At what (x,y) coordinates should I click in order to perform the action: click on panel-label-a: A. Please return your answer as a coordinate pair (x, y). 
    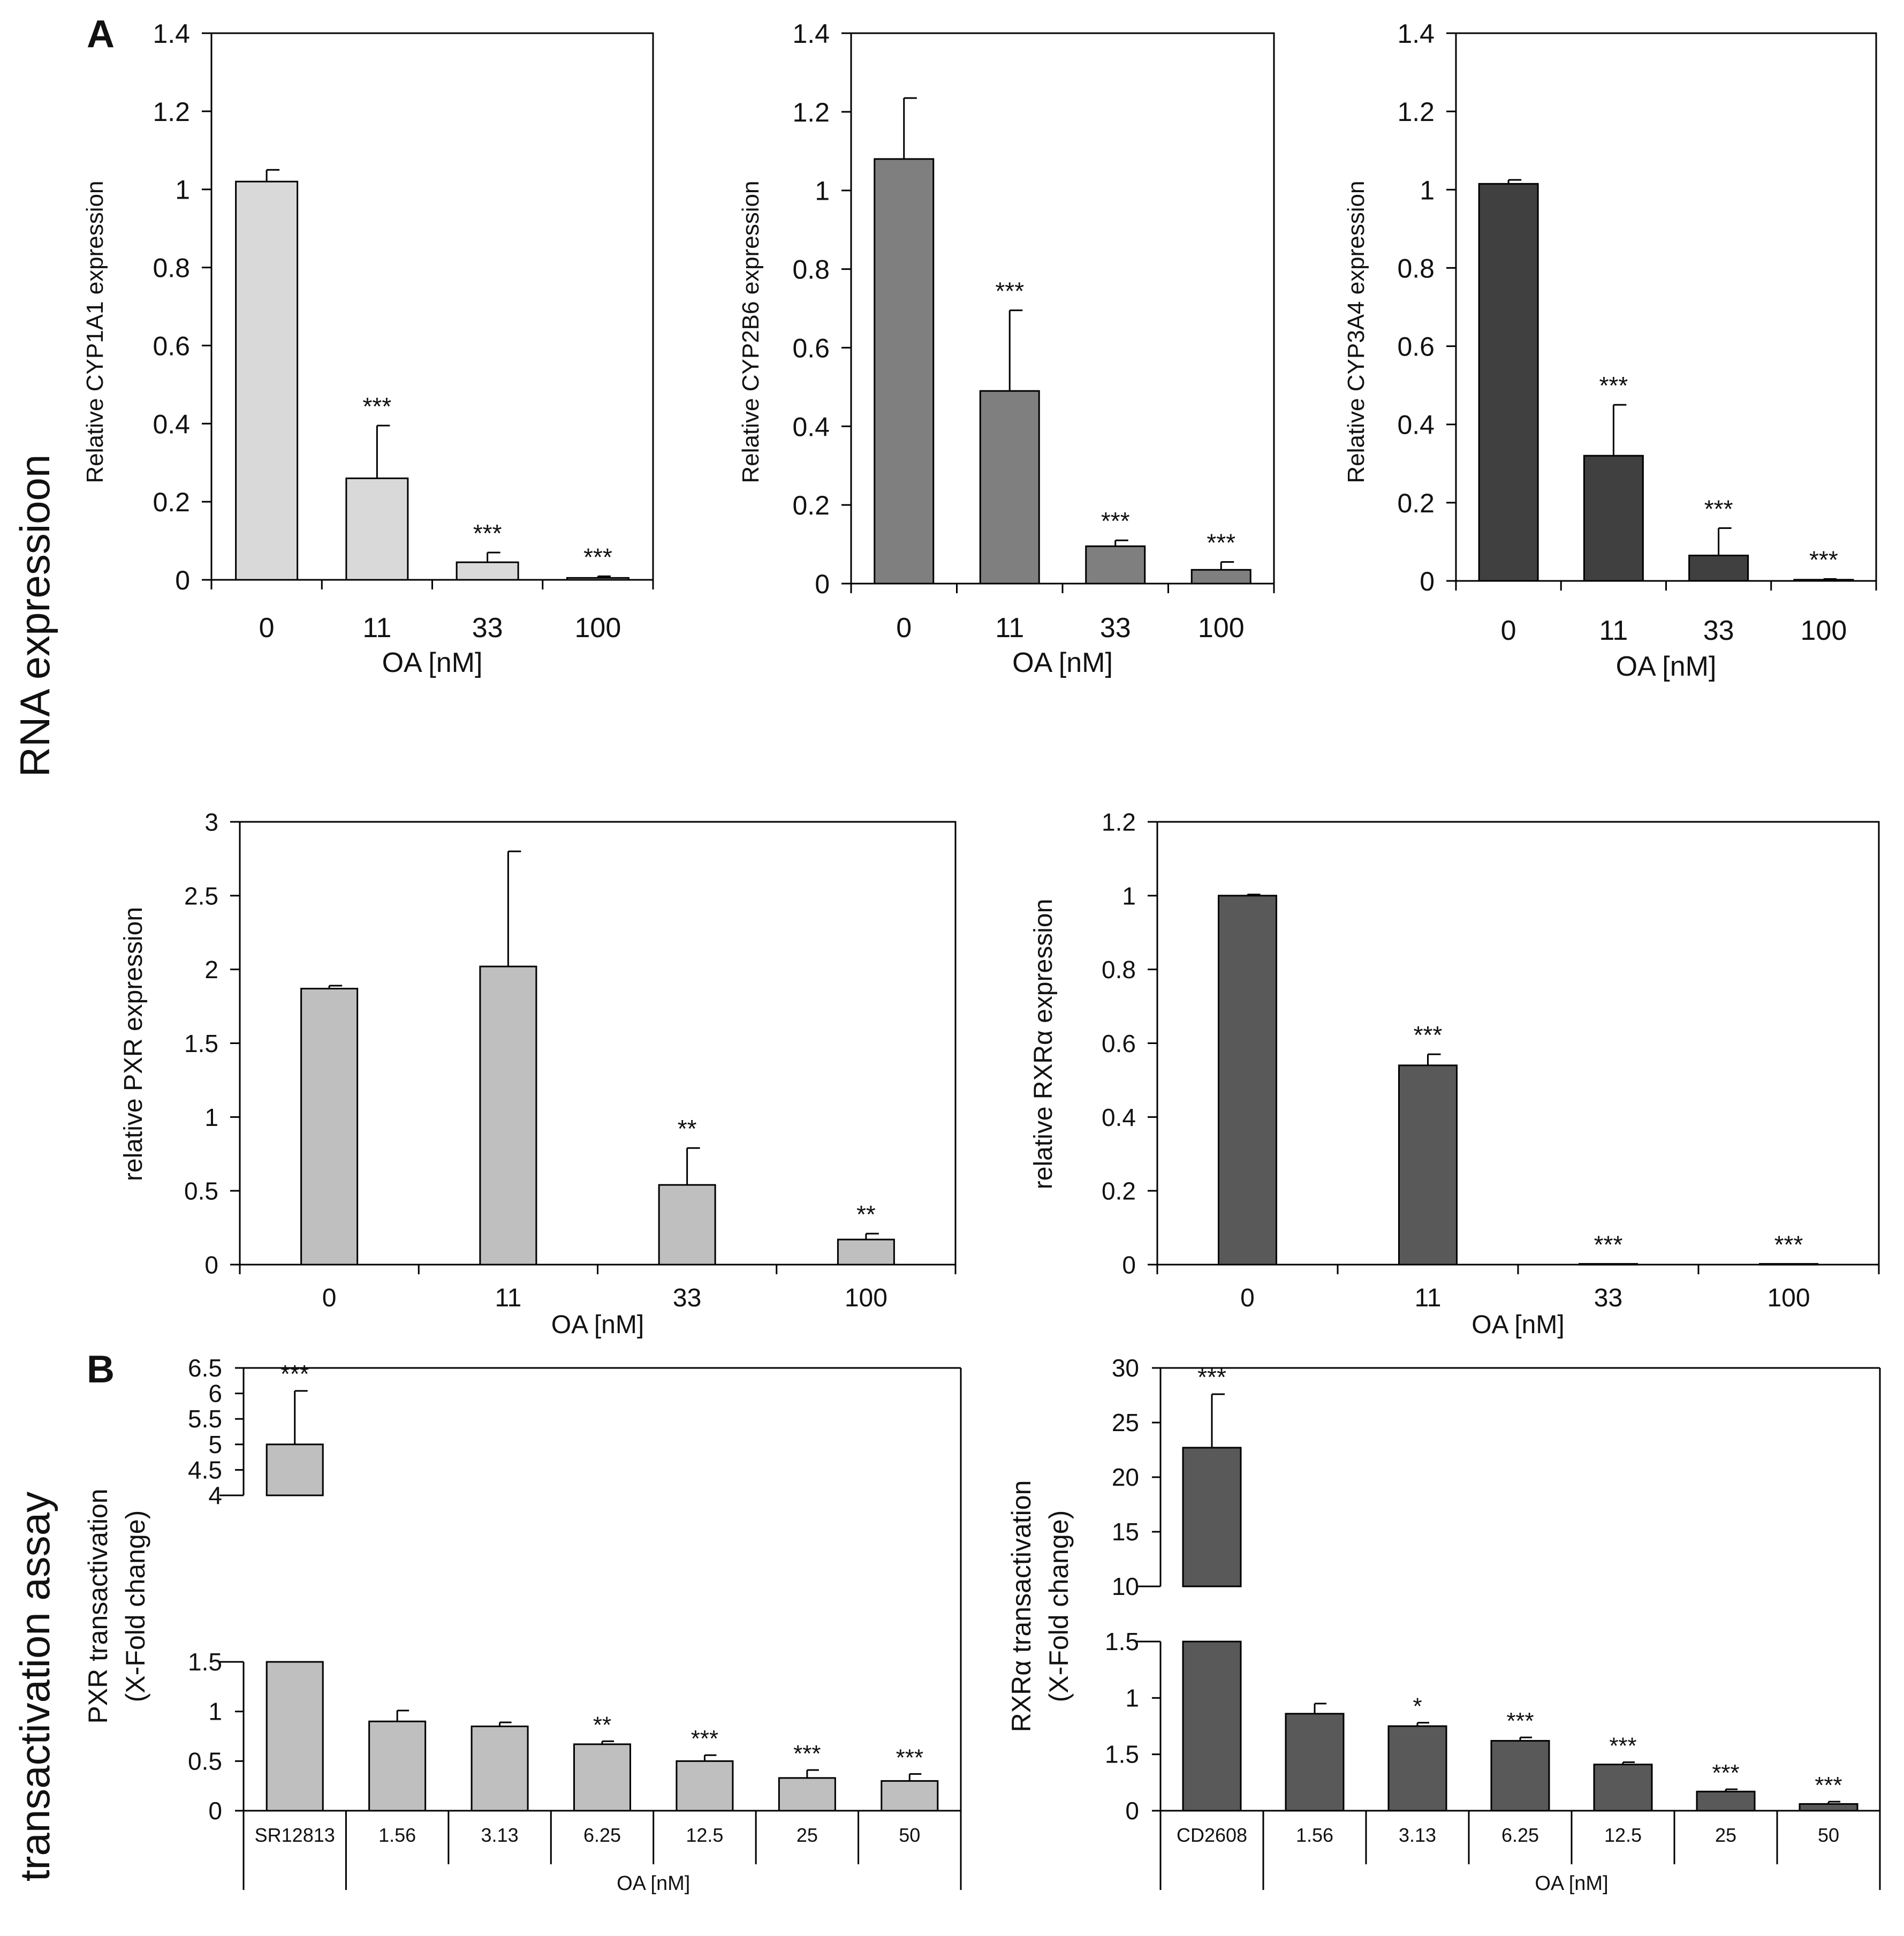
    Looking at the image, I should click on (101, 34).